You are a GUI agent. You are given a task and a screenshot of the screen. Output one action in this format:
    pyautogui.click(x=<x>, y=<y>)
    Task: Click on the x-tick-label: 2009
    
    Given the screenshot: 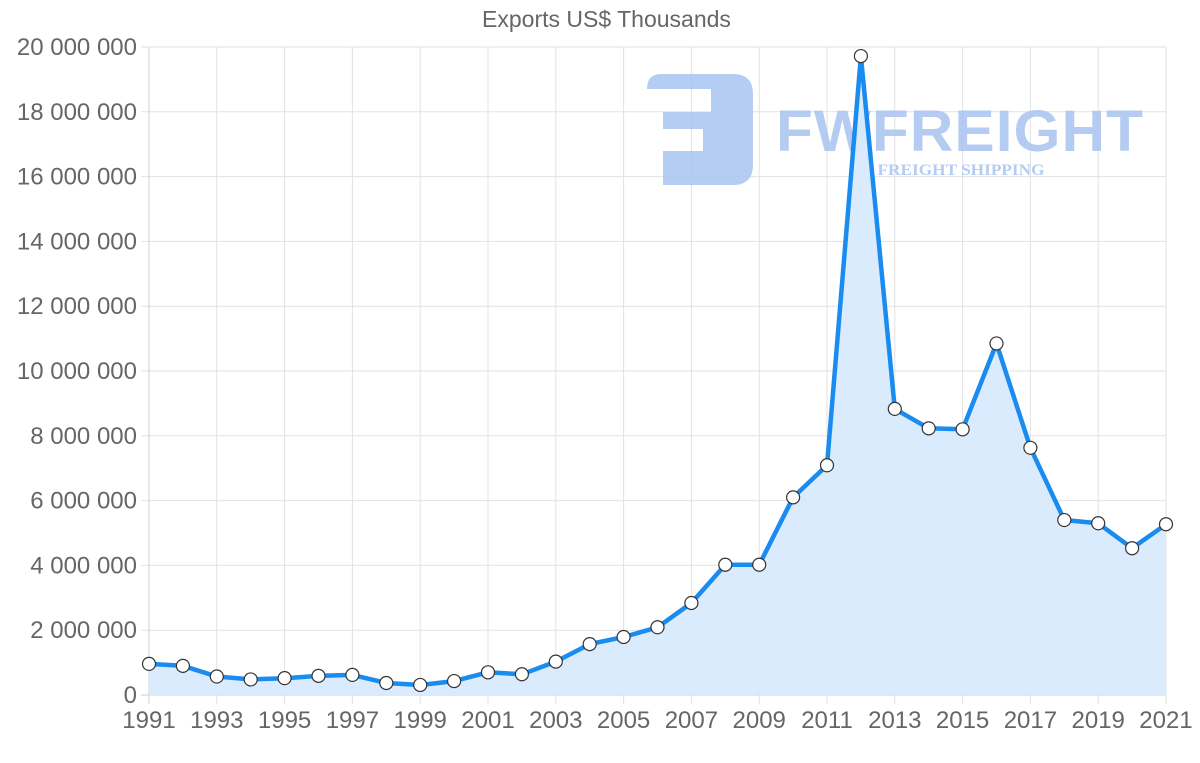 What is the action you would take?
    pyautogui.click(x=759, y=720)
    